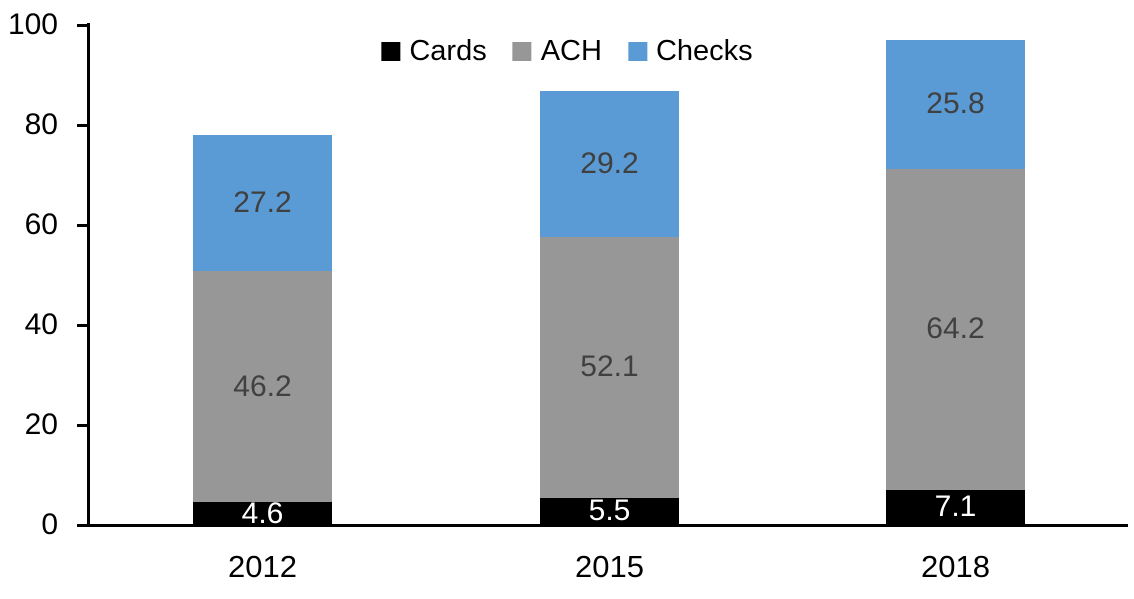  Describe the element at coordinates (955, 566) in the screenshot. I see `category-label-2018: 2018` at that location.